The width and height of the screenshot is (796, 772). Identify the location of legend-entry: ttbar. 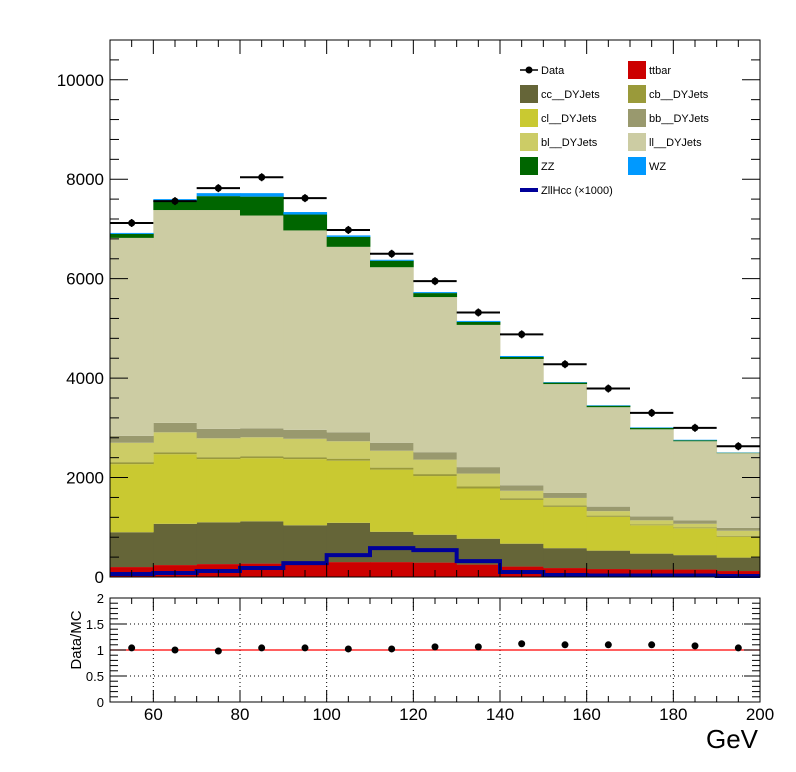
(649, 70).